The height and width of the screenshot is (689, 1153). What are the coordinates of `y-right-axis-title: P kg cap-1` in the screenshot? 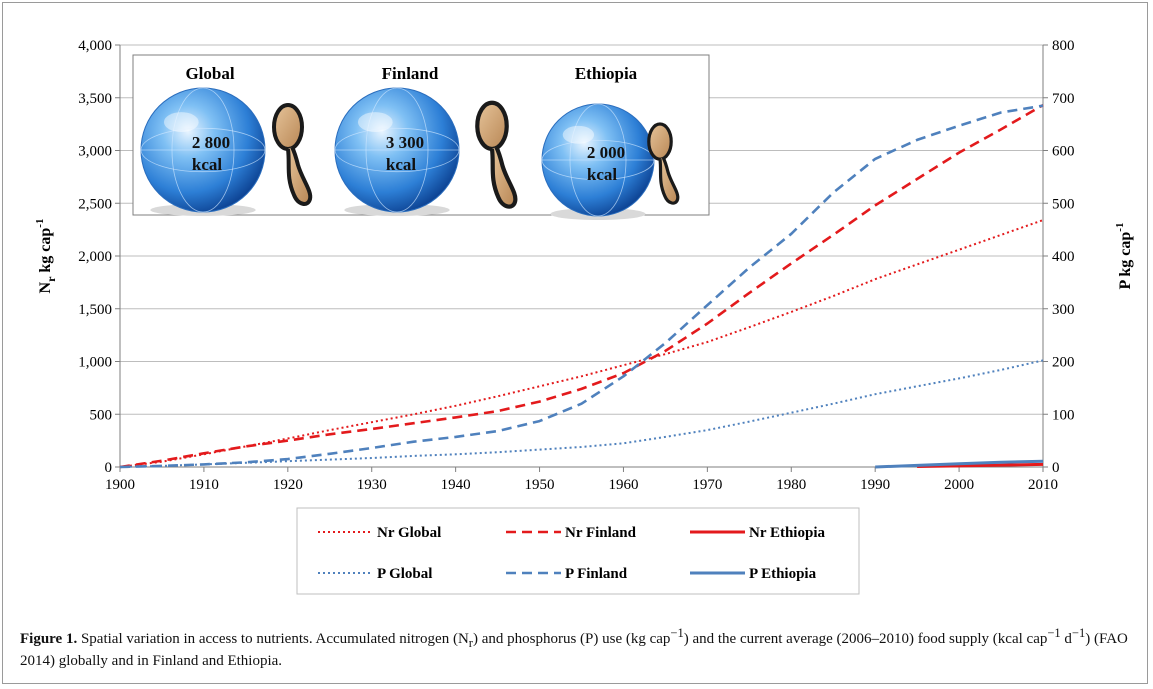 It's located at (1124, 256).